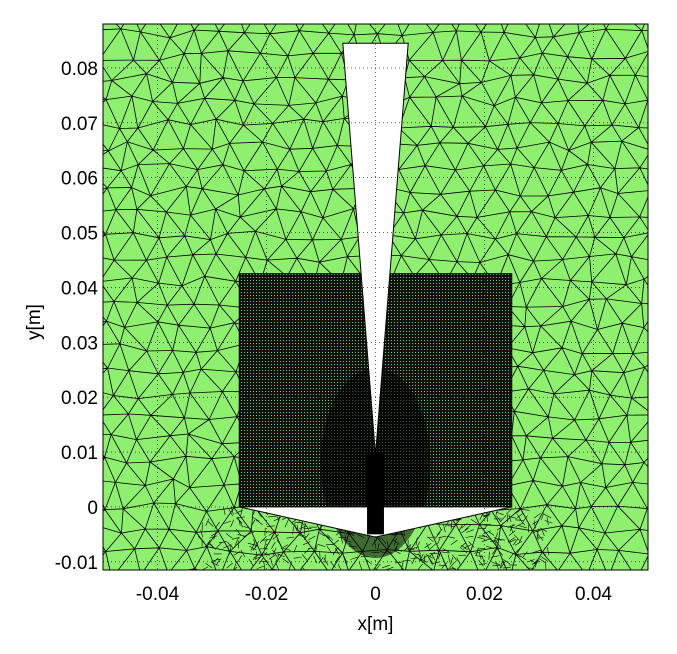  I want to click on y-tick-labels: -0.01 0 0.01 0.02 0.03 0.04 0.05 0.06 0.07 0.08, so click(77, 316).